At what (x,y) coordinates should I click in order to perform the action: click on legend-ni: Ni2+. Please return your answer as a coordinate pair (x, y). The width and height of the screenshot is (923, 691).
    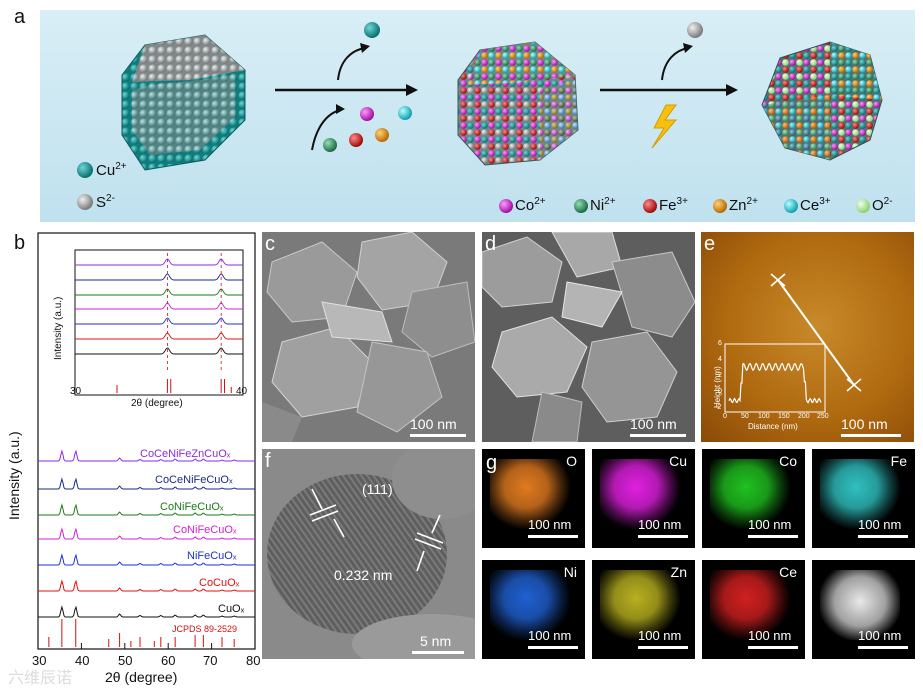
    Looking at the image, I should click on (603, 205).